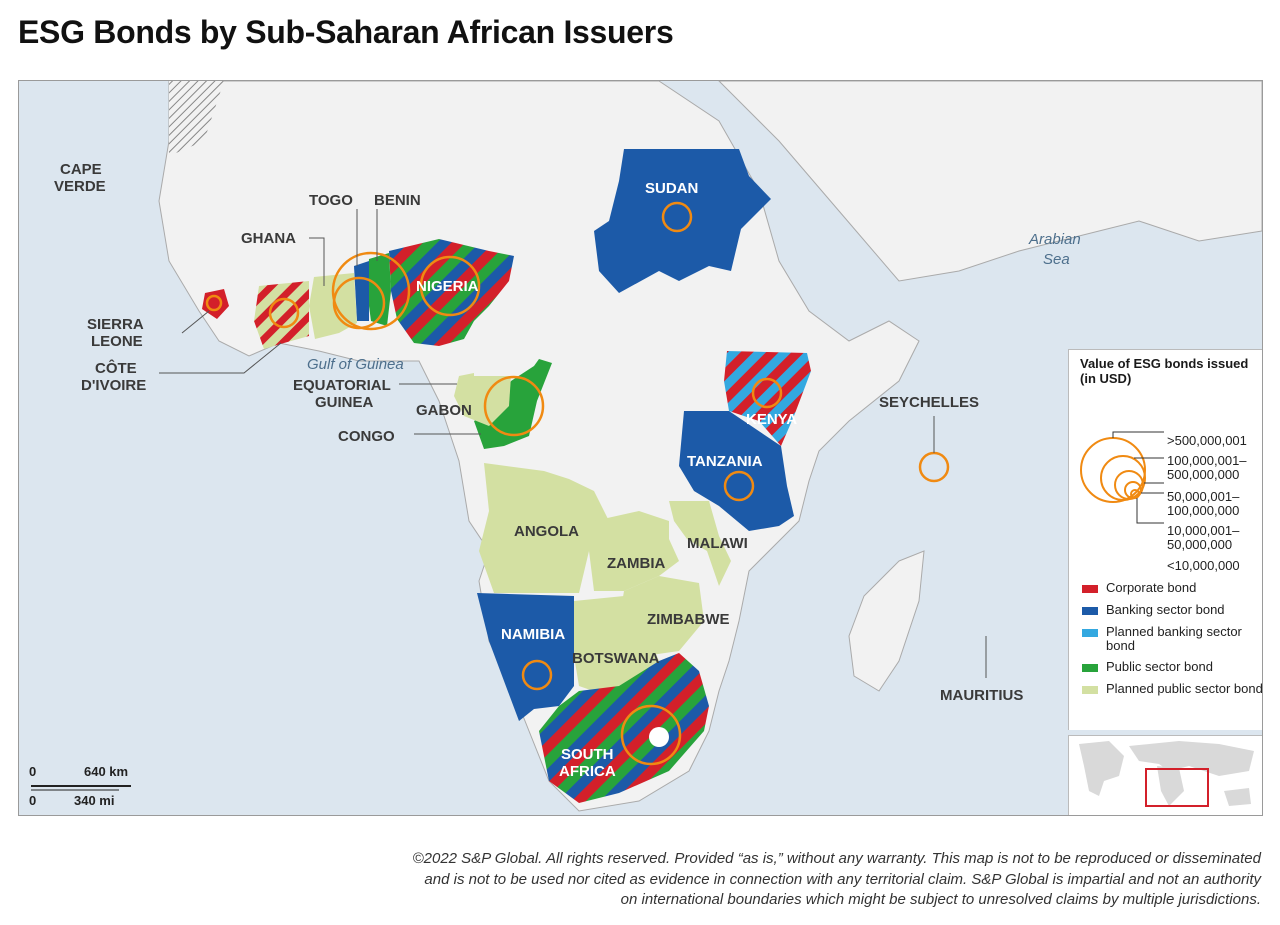 The height and width of the screenshot is (925, 1280). I want to click on country-botswana, so click(616, 644).